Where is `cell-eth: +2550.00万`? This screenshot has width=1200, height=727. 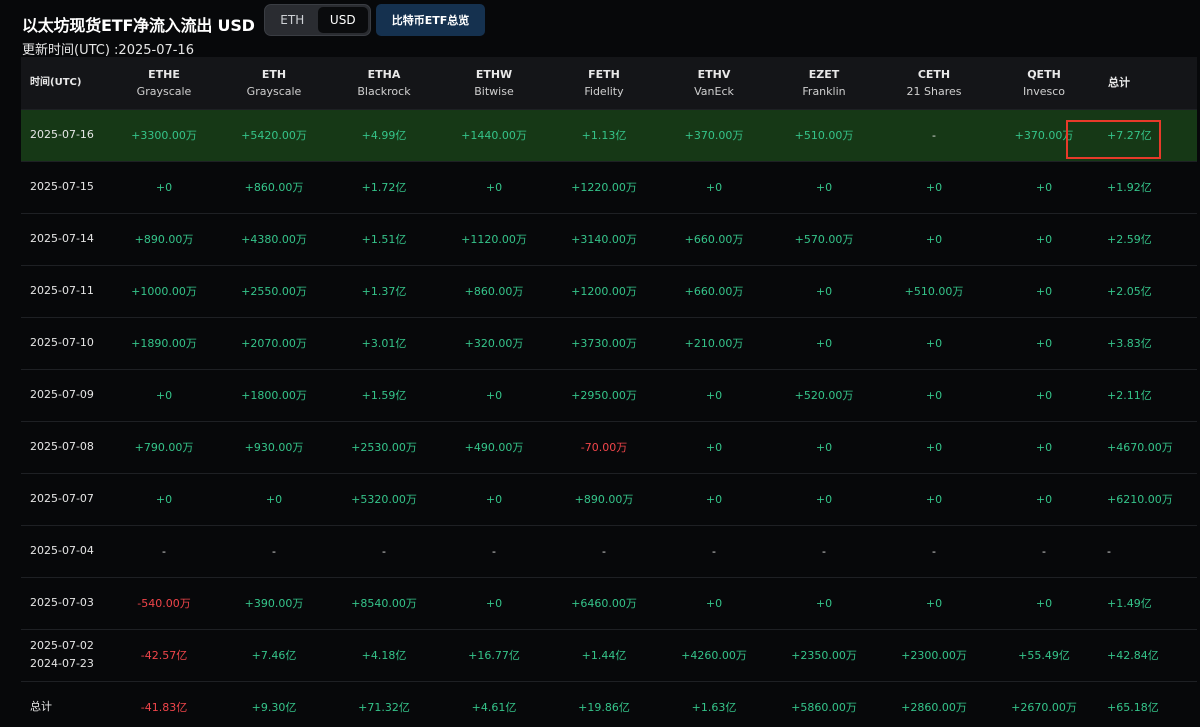
cell-eth: +2550.00万 is located at coordinates (274, 291).